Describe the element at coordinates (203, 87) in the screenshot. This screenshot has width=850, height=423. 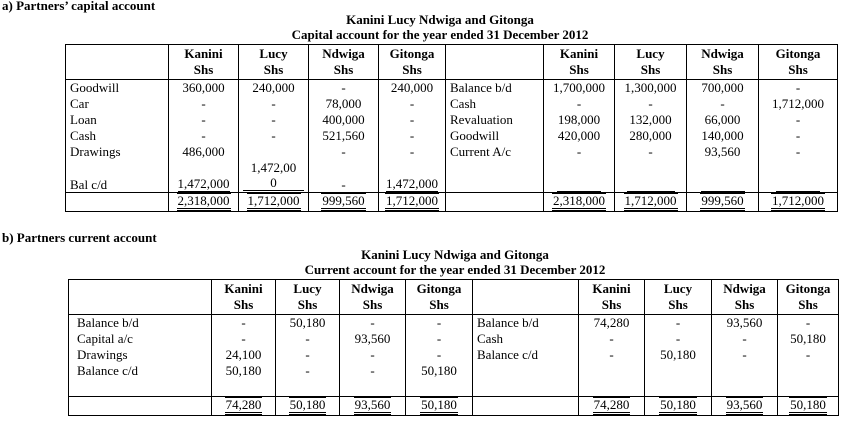
I see `cell: 360,000` at that location.